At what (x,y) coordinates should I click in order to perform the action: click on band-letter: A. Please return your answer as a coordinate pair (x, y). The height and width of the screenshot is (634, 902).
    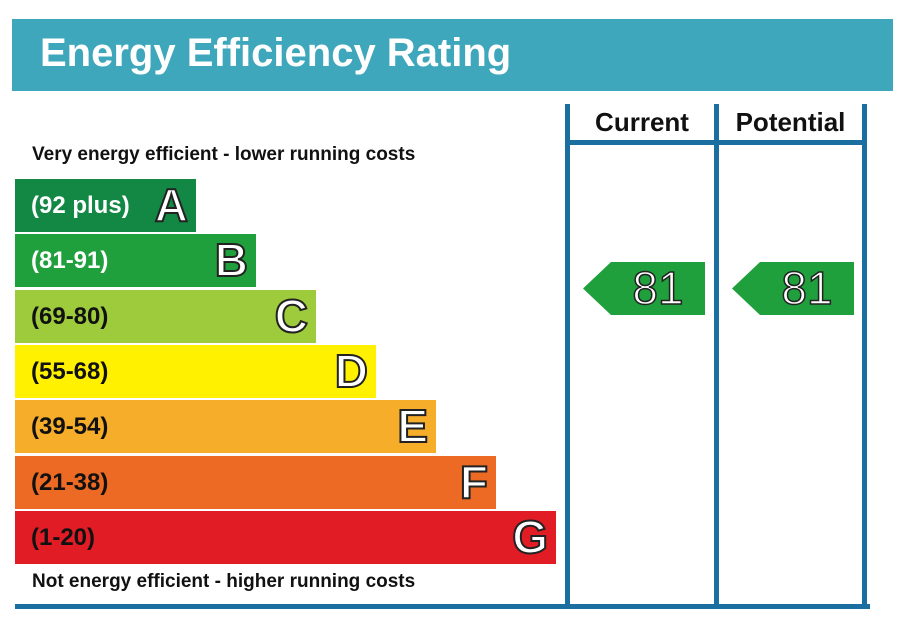
    Looking at the image, I should click on (171, 205).